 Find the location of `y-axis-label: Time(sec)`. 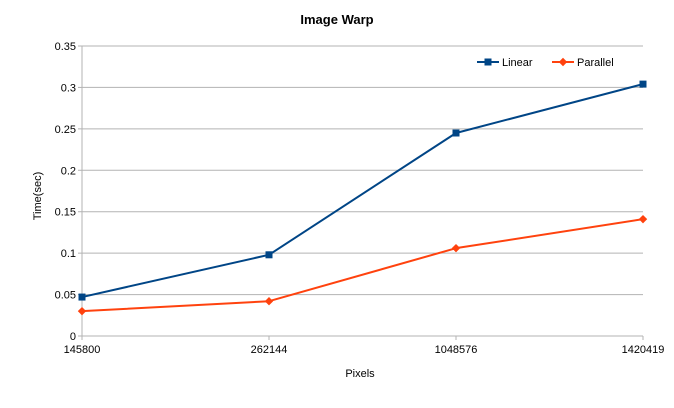

y-axis-label: Time(sec) is located at coordinates (38, 196).